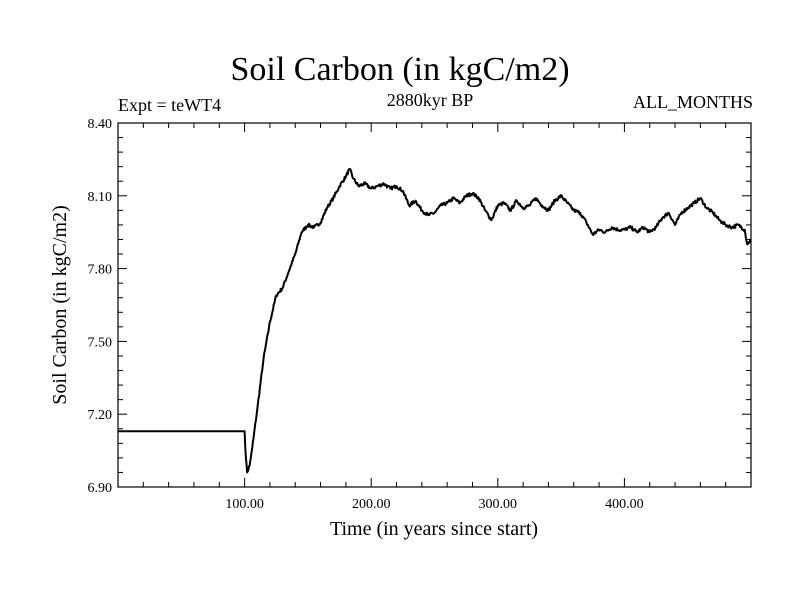  Describe the element at coordinates (170, 105) in the screenshot. I see `experiment-label: Expt = teWT4` at that location.